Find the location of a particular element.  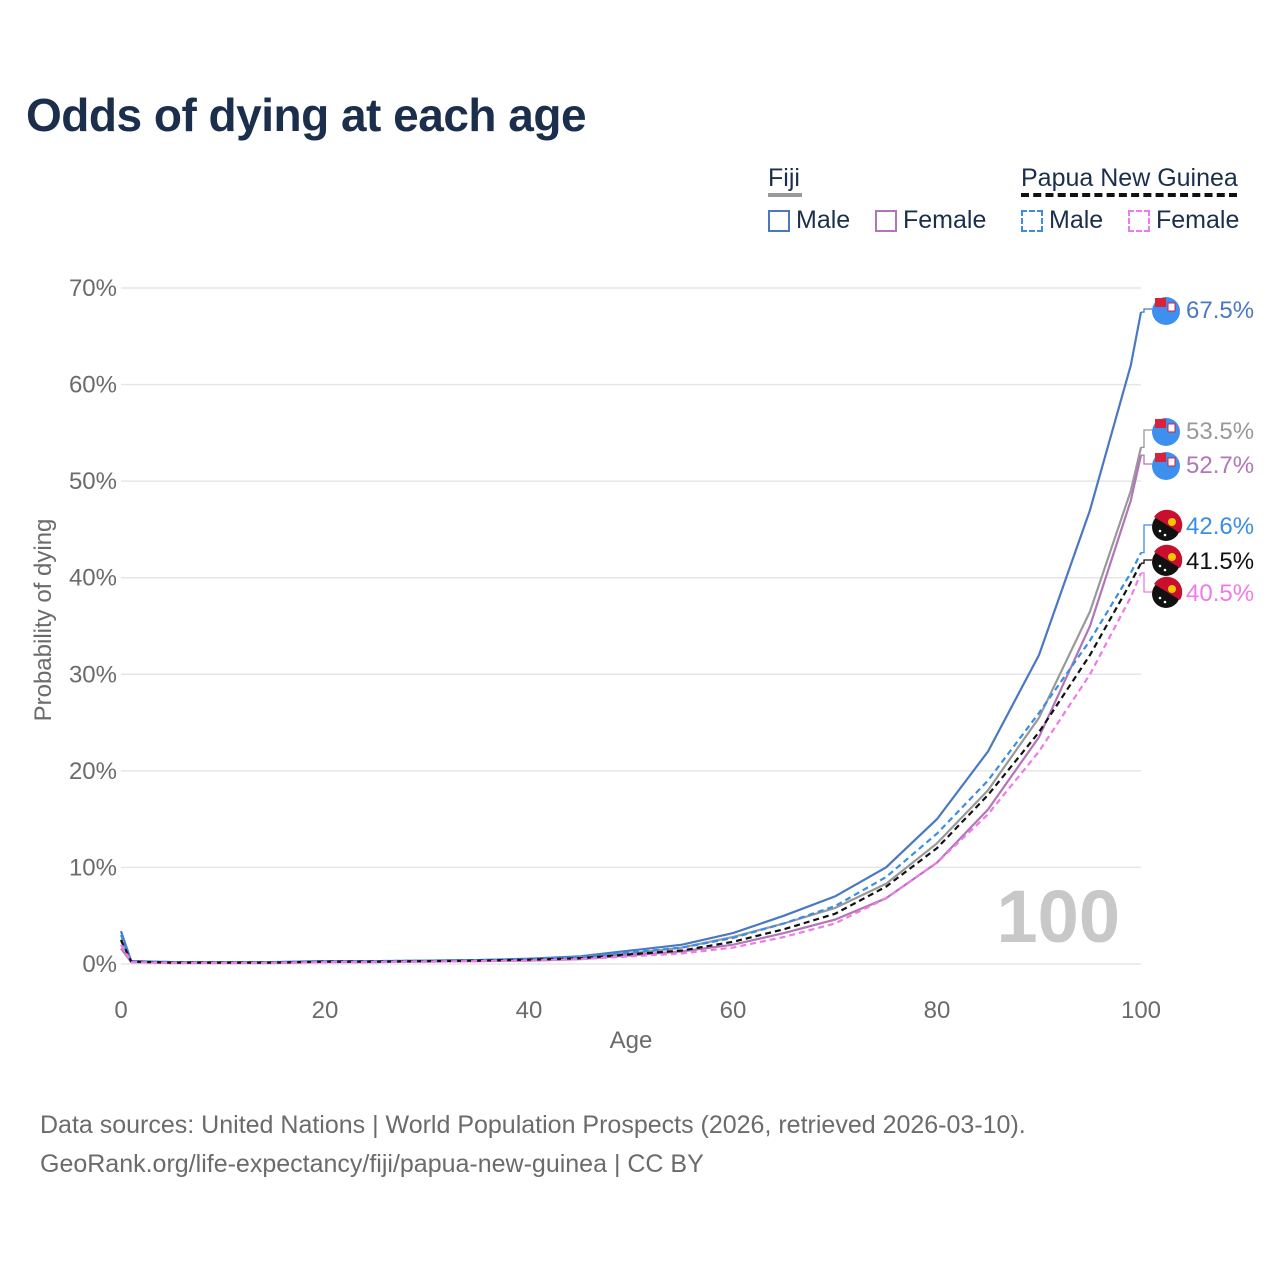

end-value-label-fiji_male: 67.5% is located at coordinates (1220, 310).